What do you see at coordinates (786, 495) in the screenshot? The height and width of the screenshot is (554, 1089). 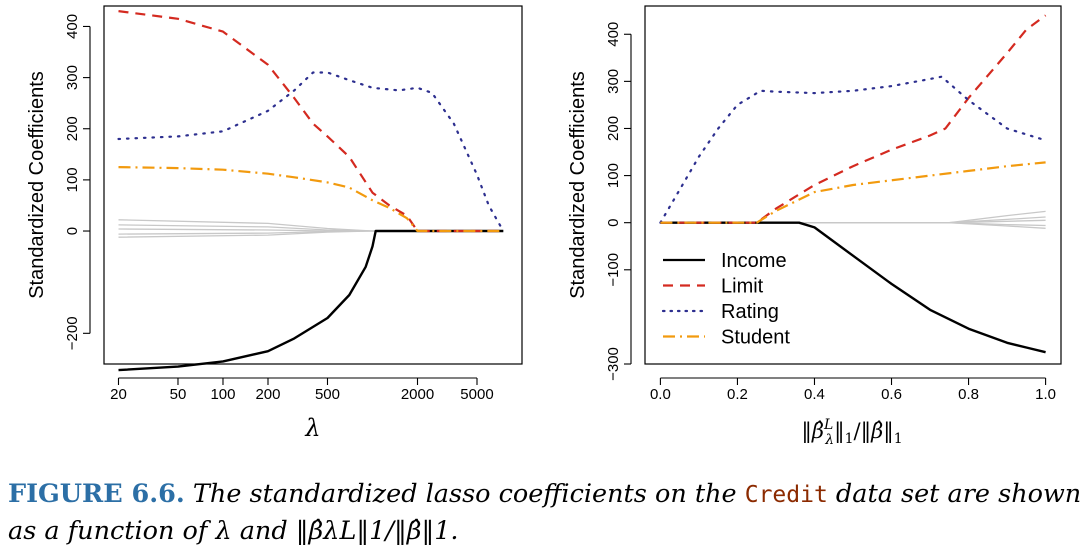 I see `caption-dataset: Credit` at bounding box center [786, 495].